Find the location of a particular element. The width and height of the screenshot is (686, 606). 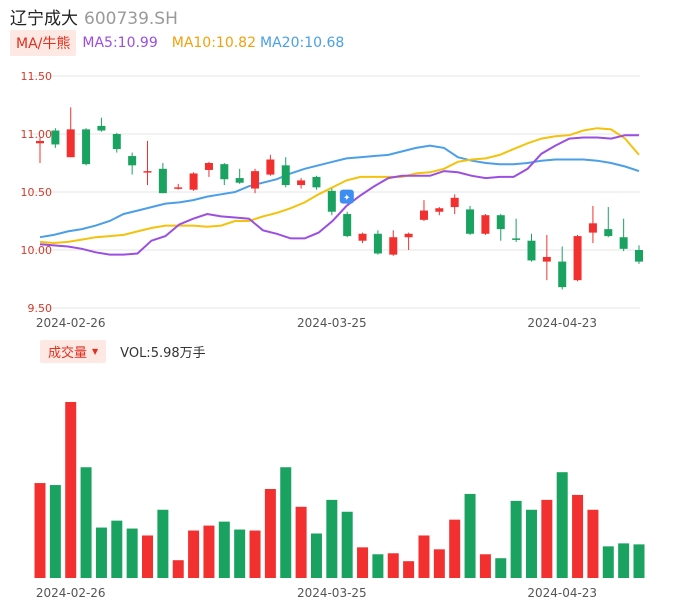

y-tick-label: 9.50 is located at coordinates (40, 308).